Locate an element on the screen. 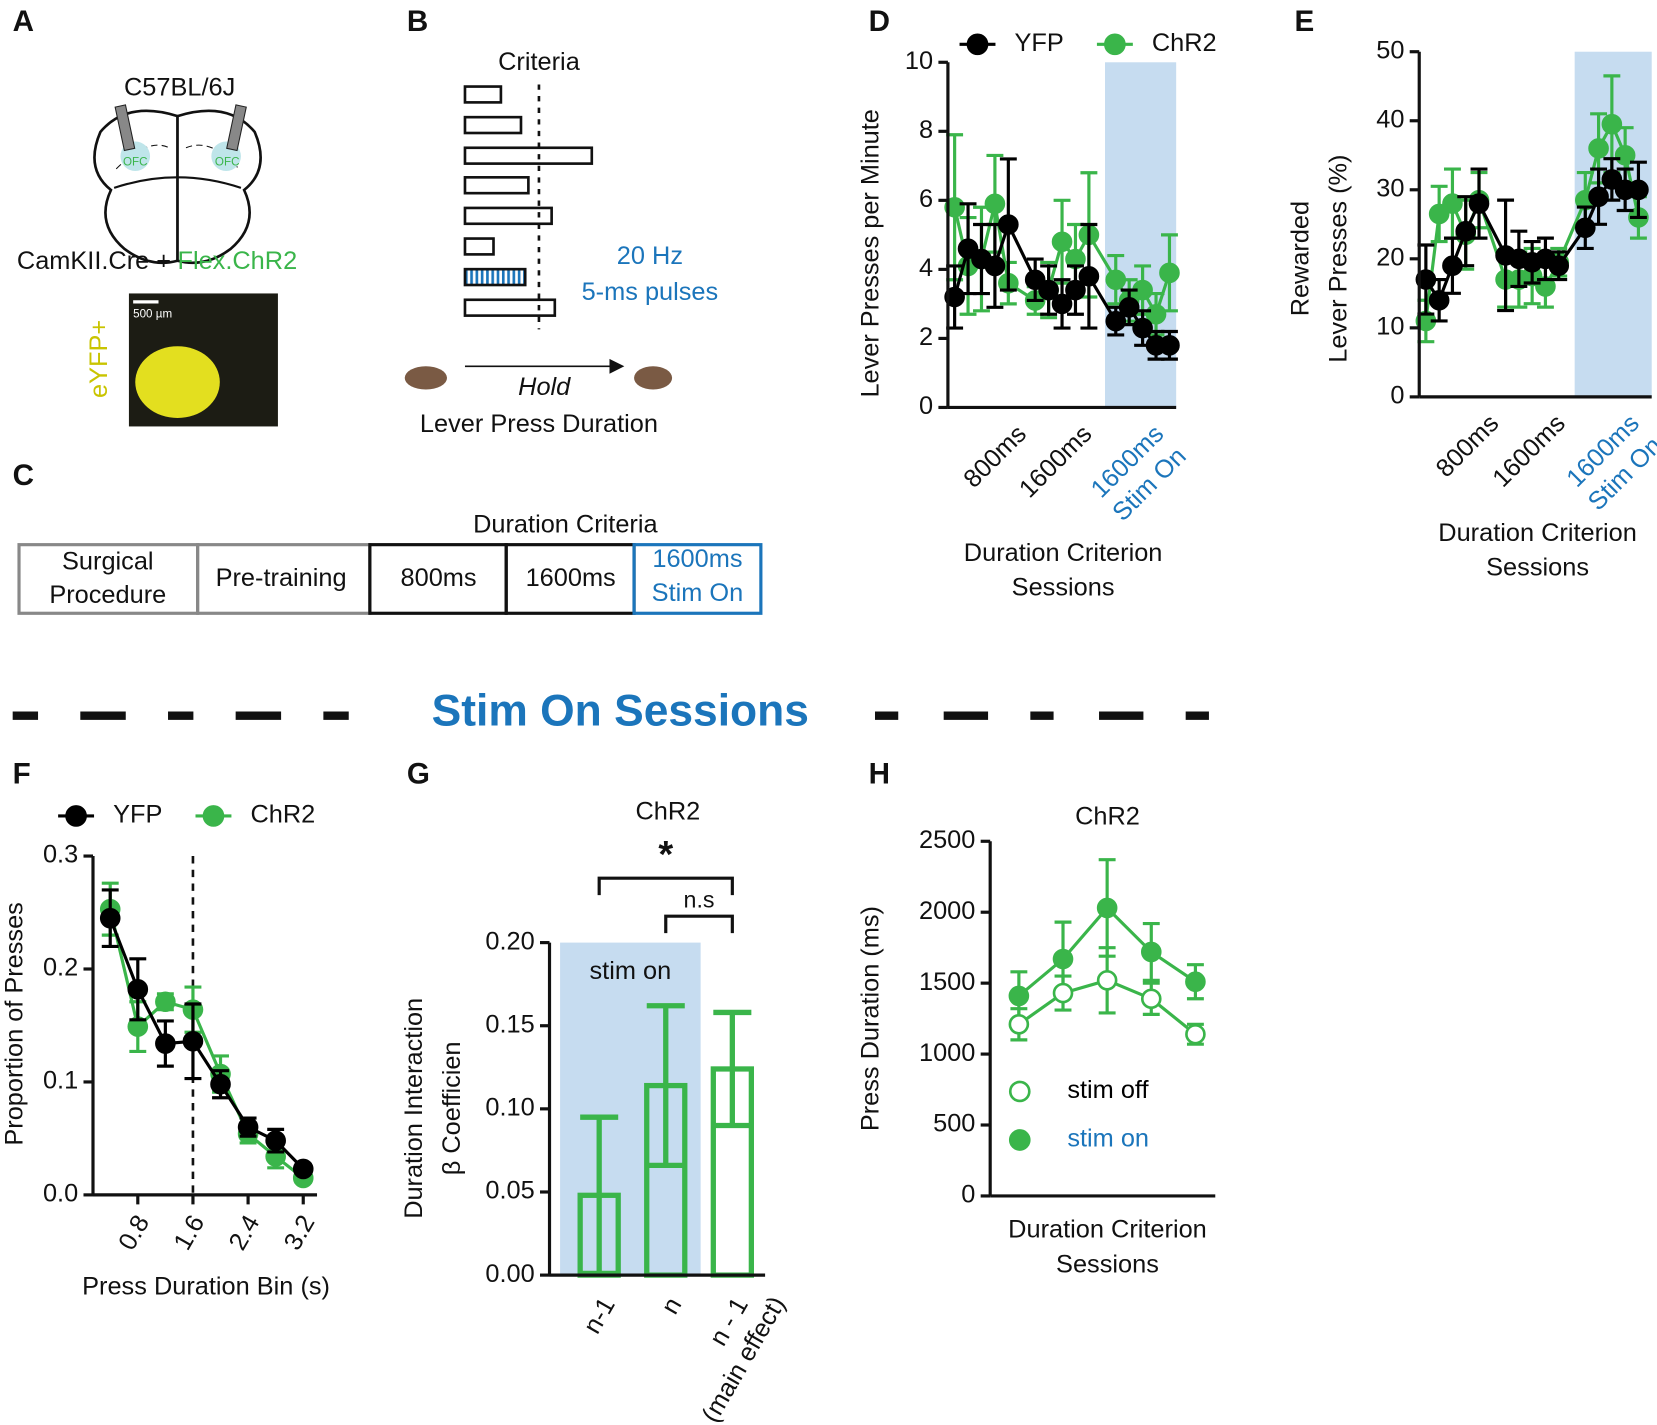 The height and width of the screenshot is (1425, 1657). y-tick-label: 4 is located at coordinates (926, 268).